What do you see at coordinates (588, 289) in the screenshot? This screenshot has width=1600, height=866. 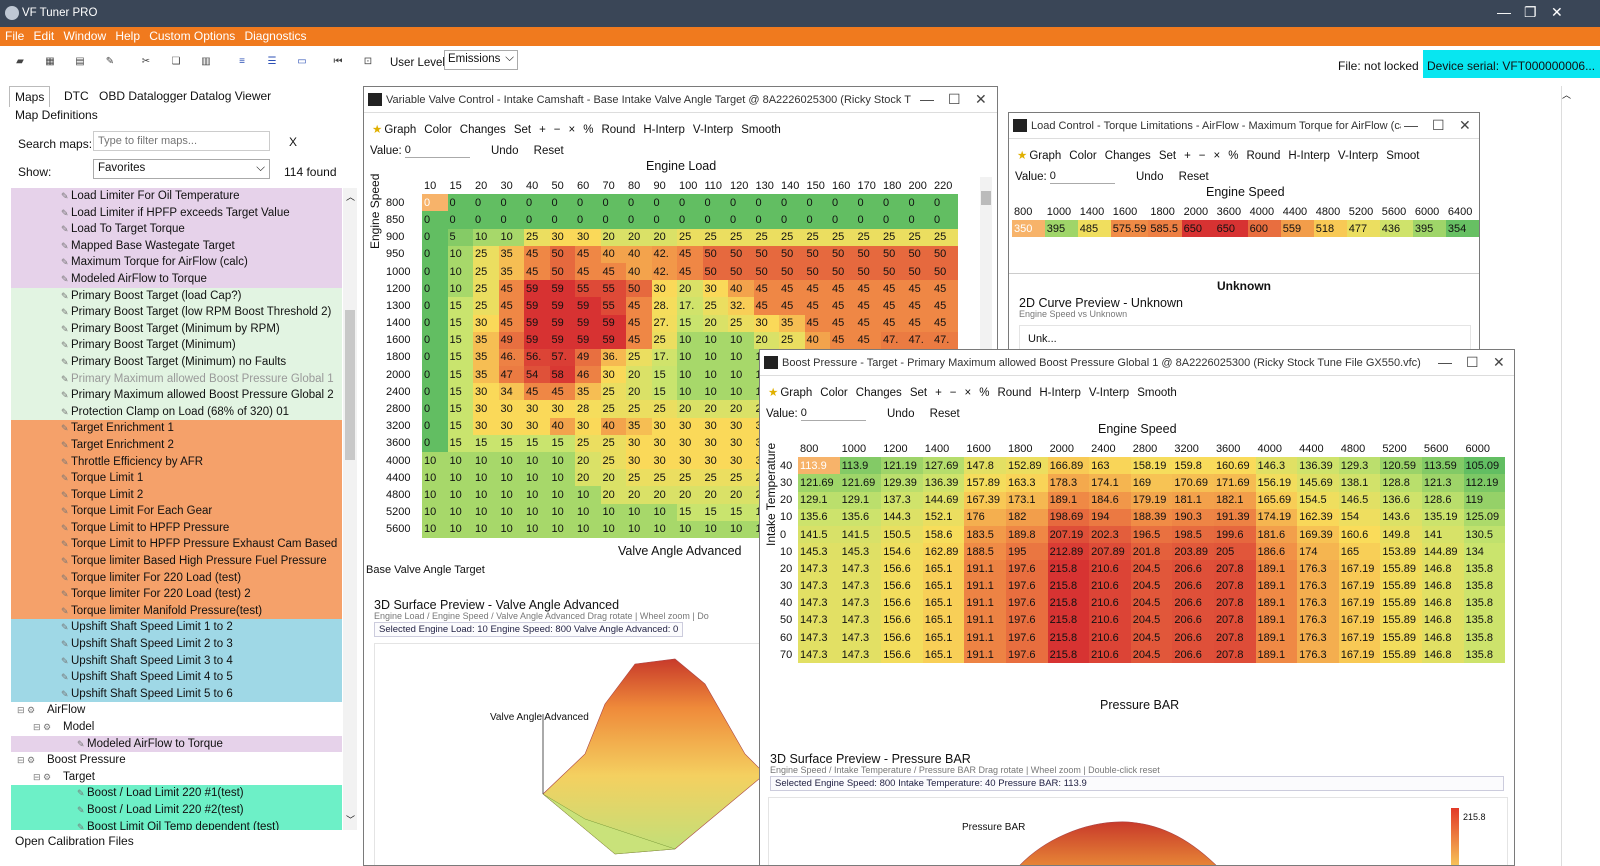 I see `grid-cell: 55` at bounding box center [588, 289].